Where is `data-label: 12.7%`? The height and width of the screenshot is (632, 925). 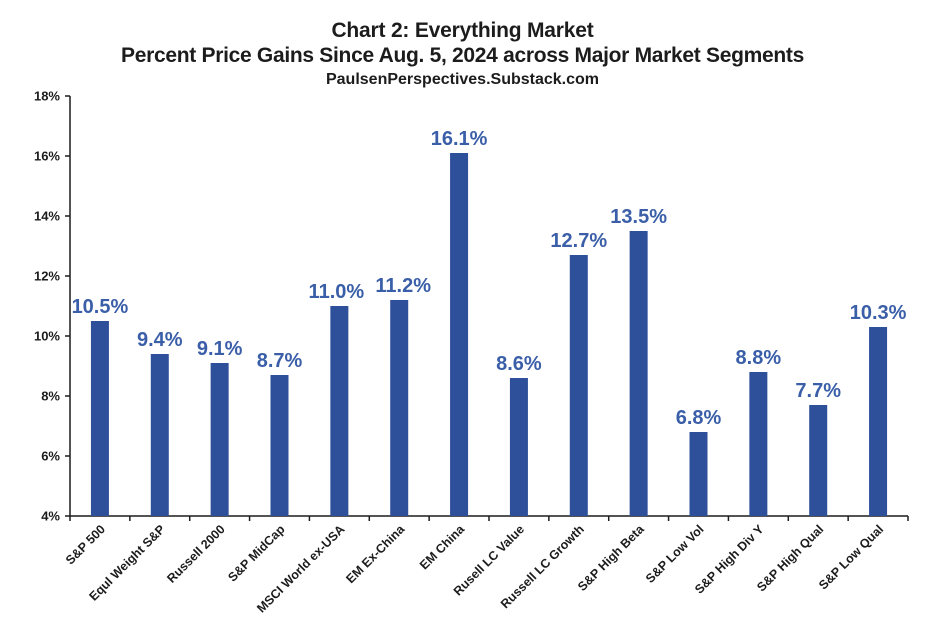
data-label: 12.7% is located at coordinates (578, 241).